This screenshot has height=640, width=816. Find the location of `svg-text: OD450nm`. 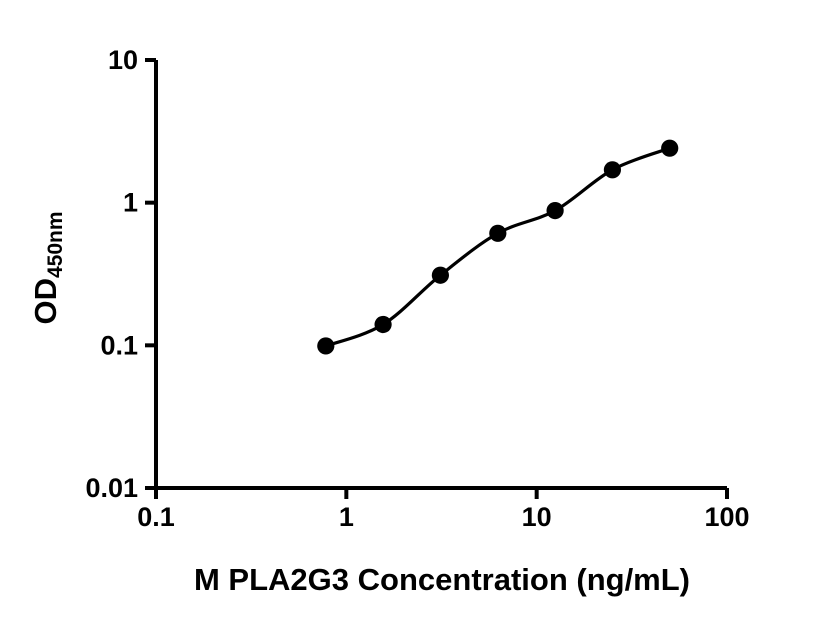

svg-text: OD450nm is located at coordinates (47, 267).